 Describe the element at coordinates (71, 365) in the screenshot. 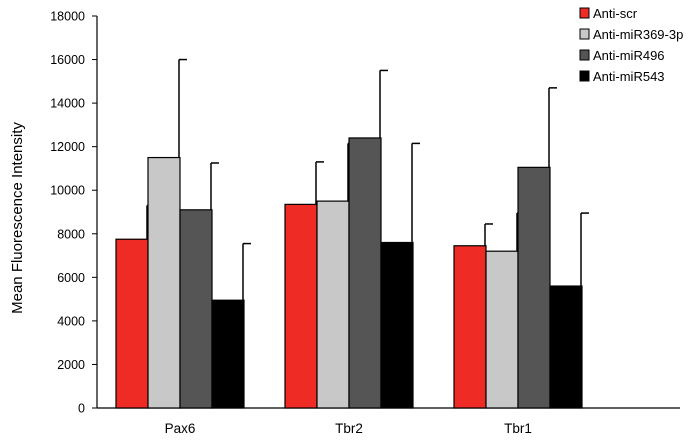

I see `y-tick-label: 2000` at that location.